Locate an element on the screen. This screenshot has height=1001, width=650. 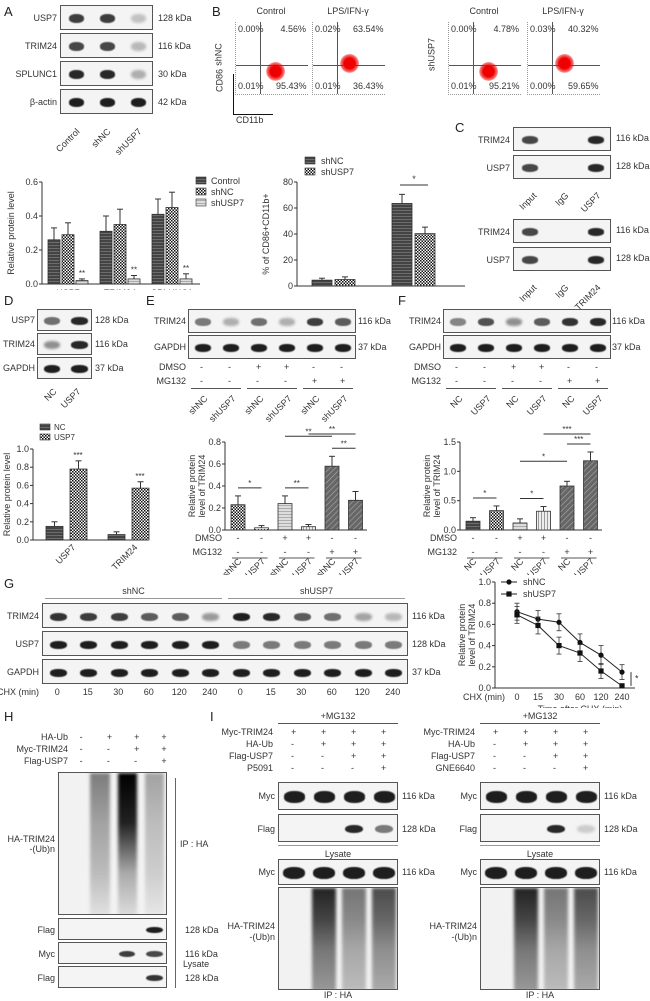
svg-text: DMSO is located at coordinates (443, 538).